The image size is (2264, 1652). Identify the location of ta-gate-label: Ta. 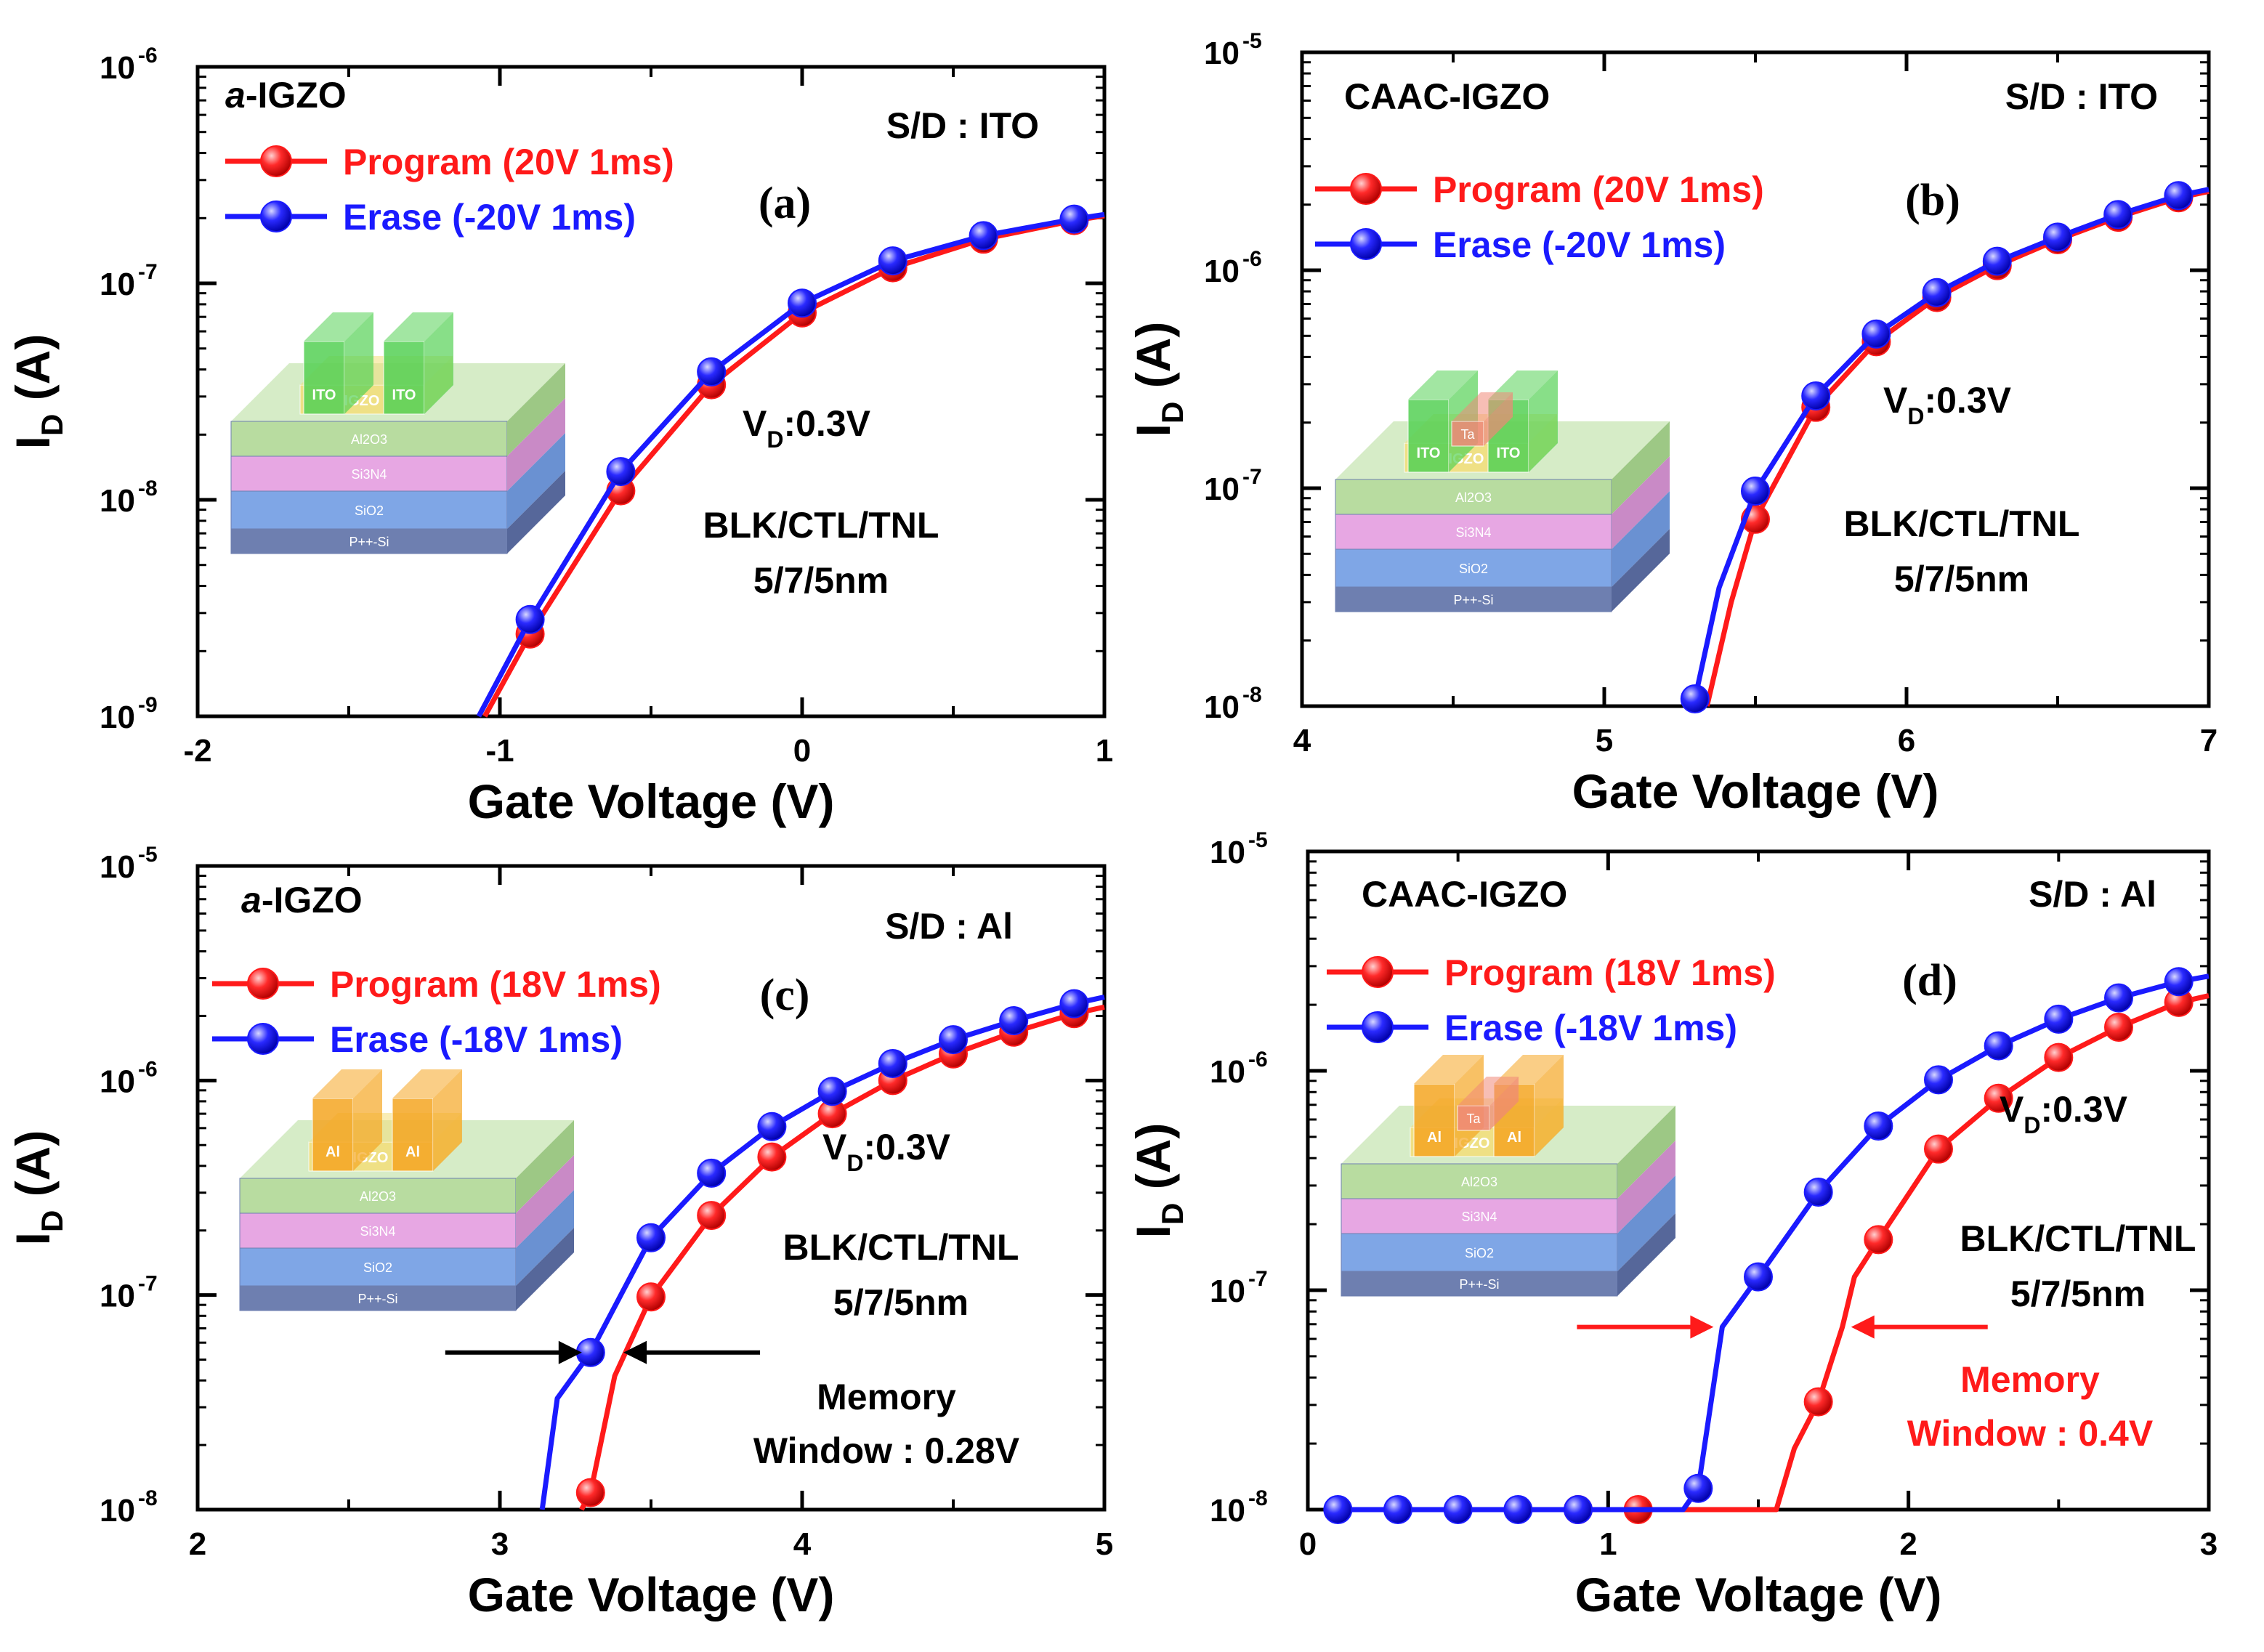
(1473, 1119).